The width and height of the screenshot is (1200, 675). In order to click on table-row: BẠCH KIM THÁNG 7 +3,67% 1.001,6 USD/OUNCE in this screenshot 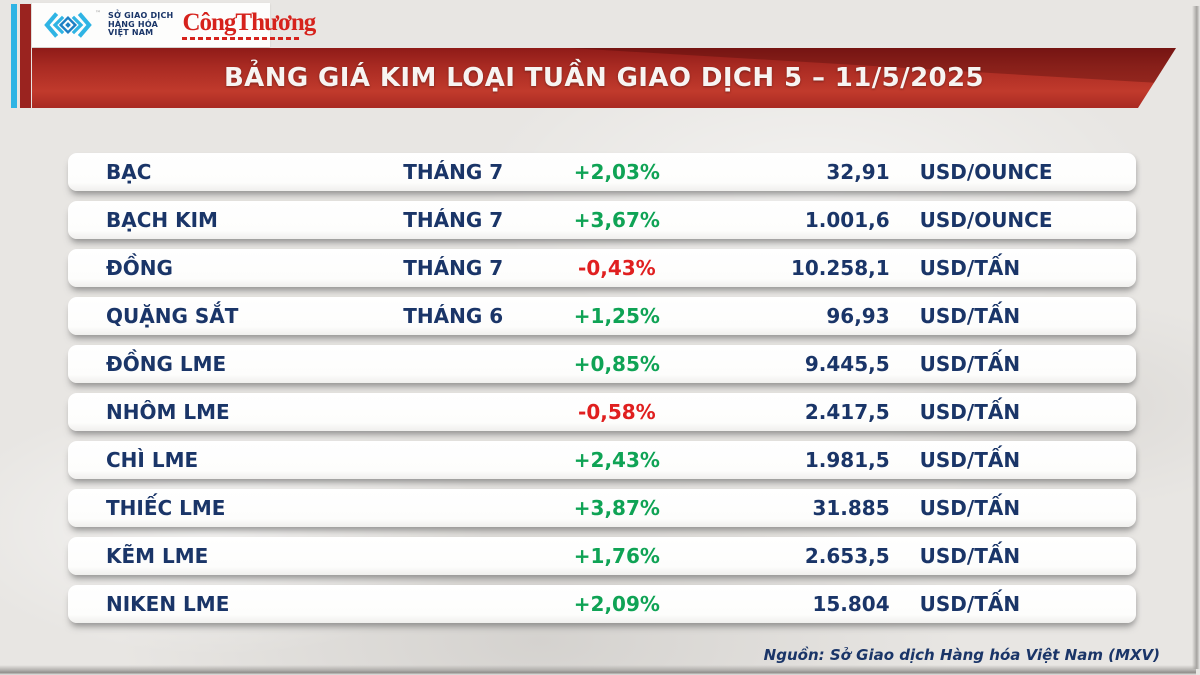, I will do `click(602, 220)`.